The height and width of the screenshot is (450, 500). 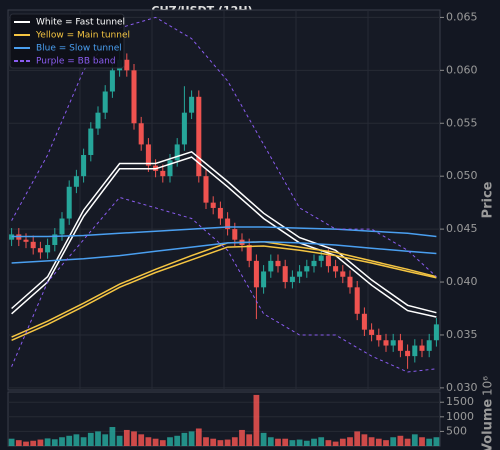 What do you see at coordinates (462, 16) in the screenshot?
I see `y-tick-label: 0.065` at bounding box center [462, 16].